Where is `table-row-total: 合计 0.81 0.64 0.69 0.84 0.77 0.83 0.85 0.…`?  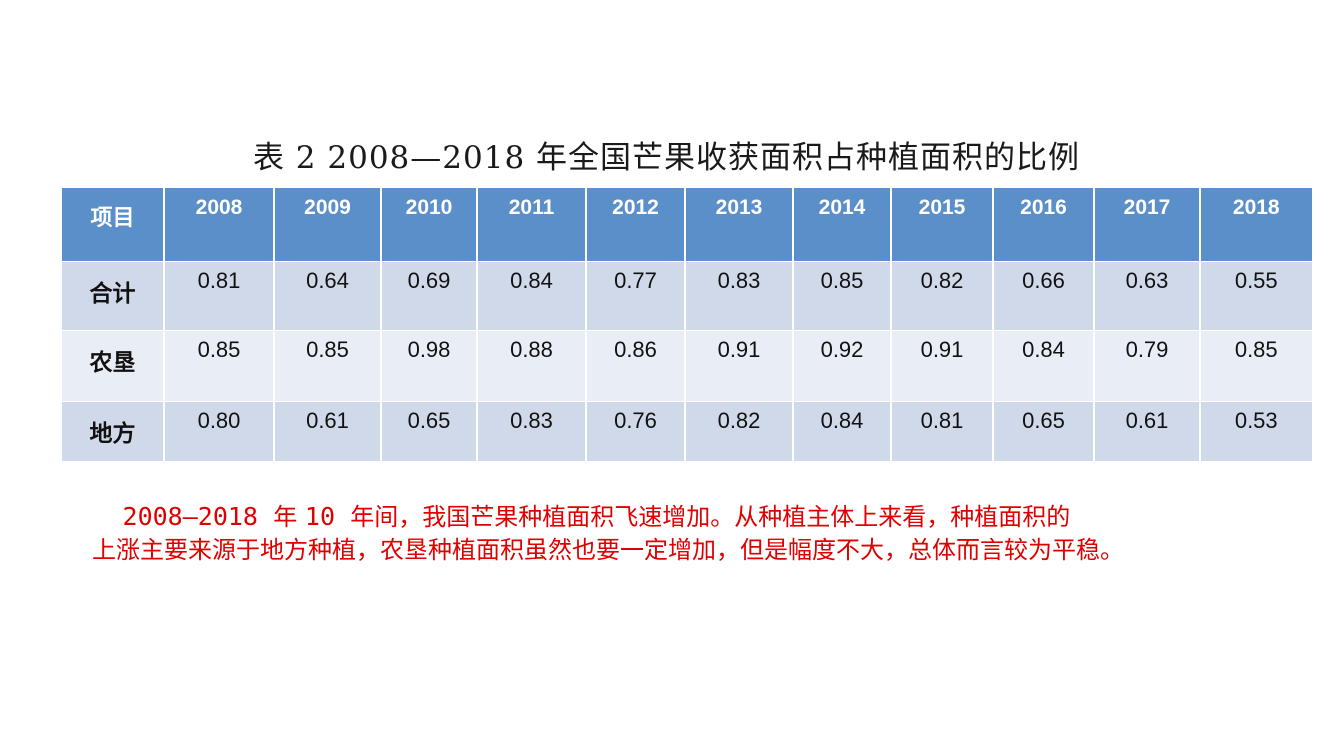
table-row-total: 合计 0.81 0.64 0.69 0.84 0.77 0.83 0.85 0.… is located at coordinates (686, 296).